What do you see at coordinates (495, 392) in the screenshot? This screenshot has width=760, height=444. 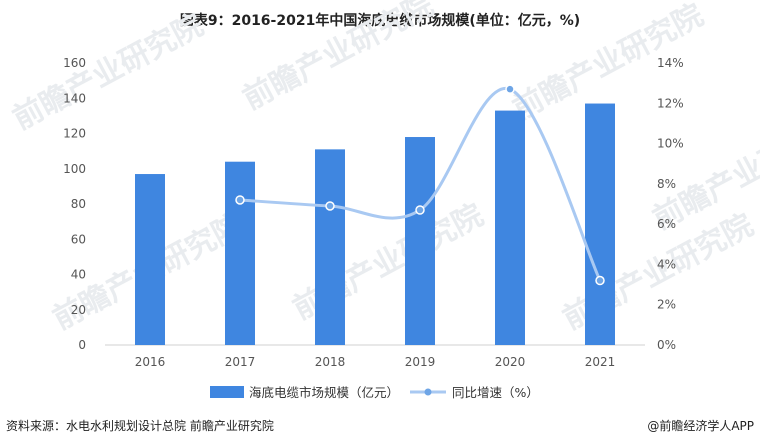 I see `legend-line-label: 同比增速（%）` at bounding box center [495, 392].